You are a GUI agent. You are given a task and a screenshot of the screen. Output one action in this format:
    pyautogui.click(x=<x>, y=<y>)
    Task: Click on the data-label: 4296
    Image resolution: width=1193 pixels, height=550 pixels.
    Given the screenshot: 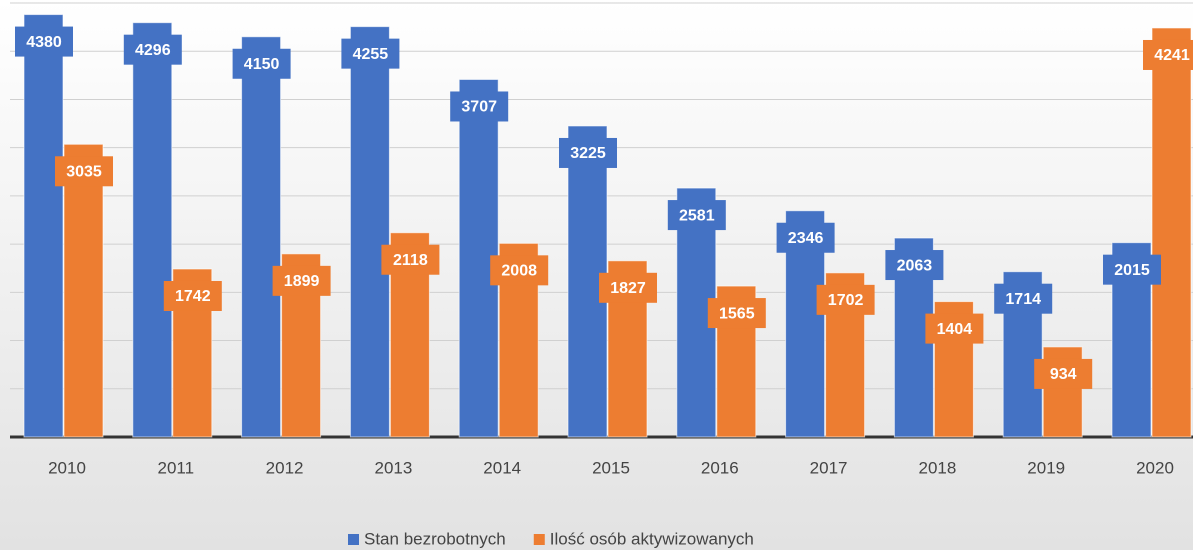 What is the action you would take?
    pyautogui.click(x=153, y=50)
    